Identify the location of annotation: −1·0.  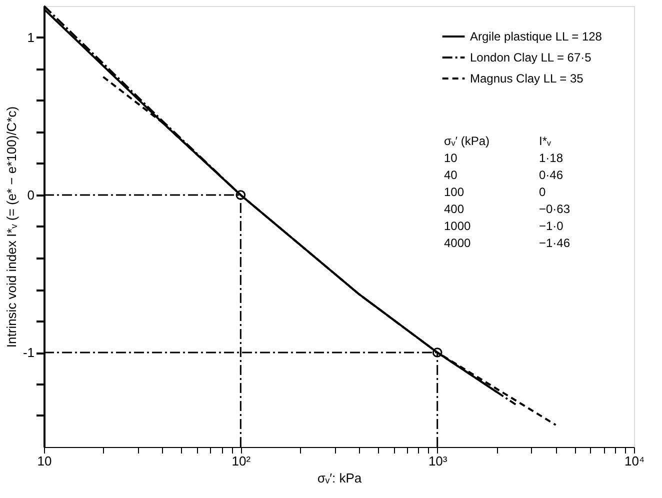
(551, 226).